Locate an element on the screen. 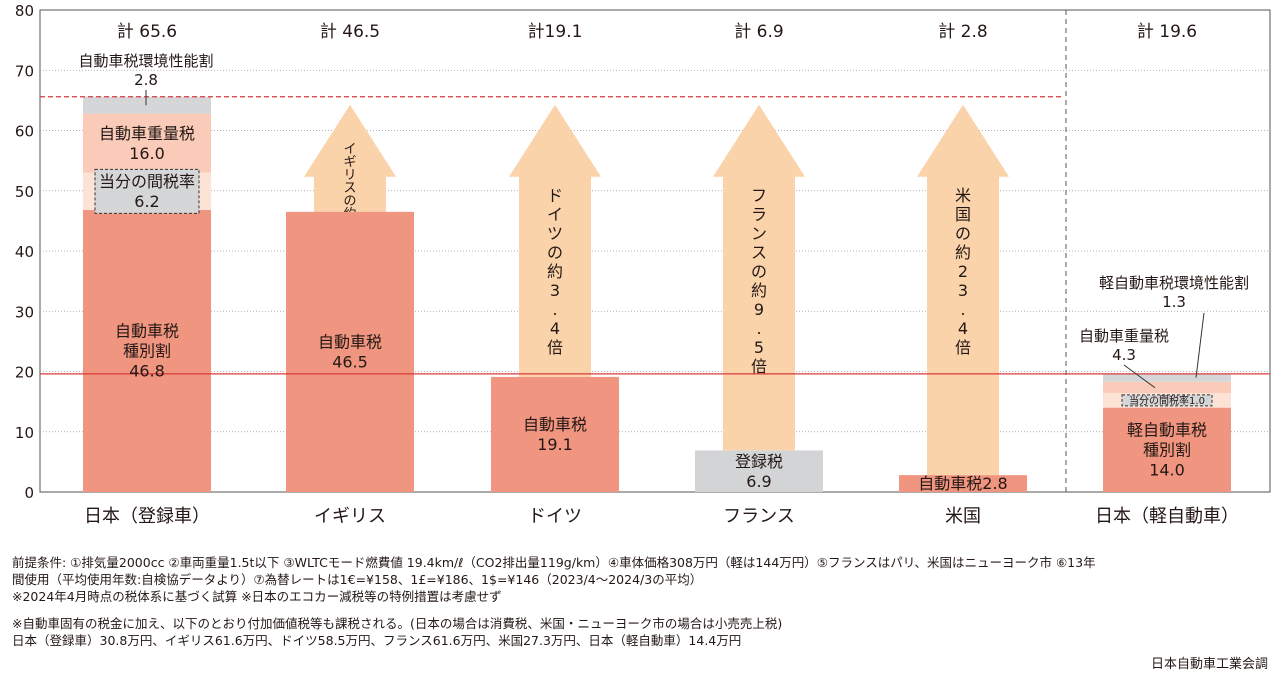 This screenshot has width=1280, height=679. x-category-label: 米国 is located at coordinates (963, 516).